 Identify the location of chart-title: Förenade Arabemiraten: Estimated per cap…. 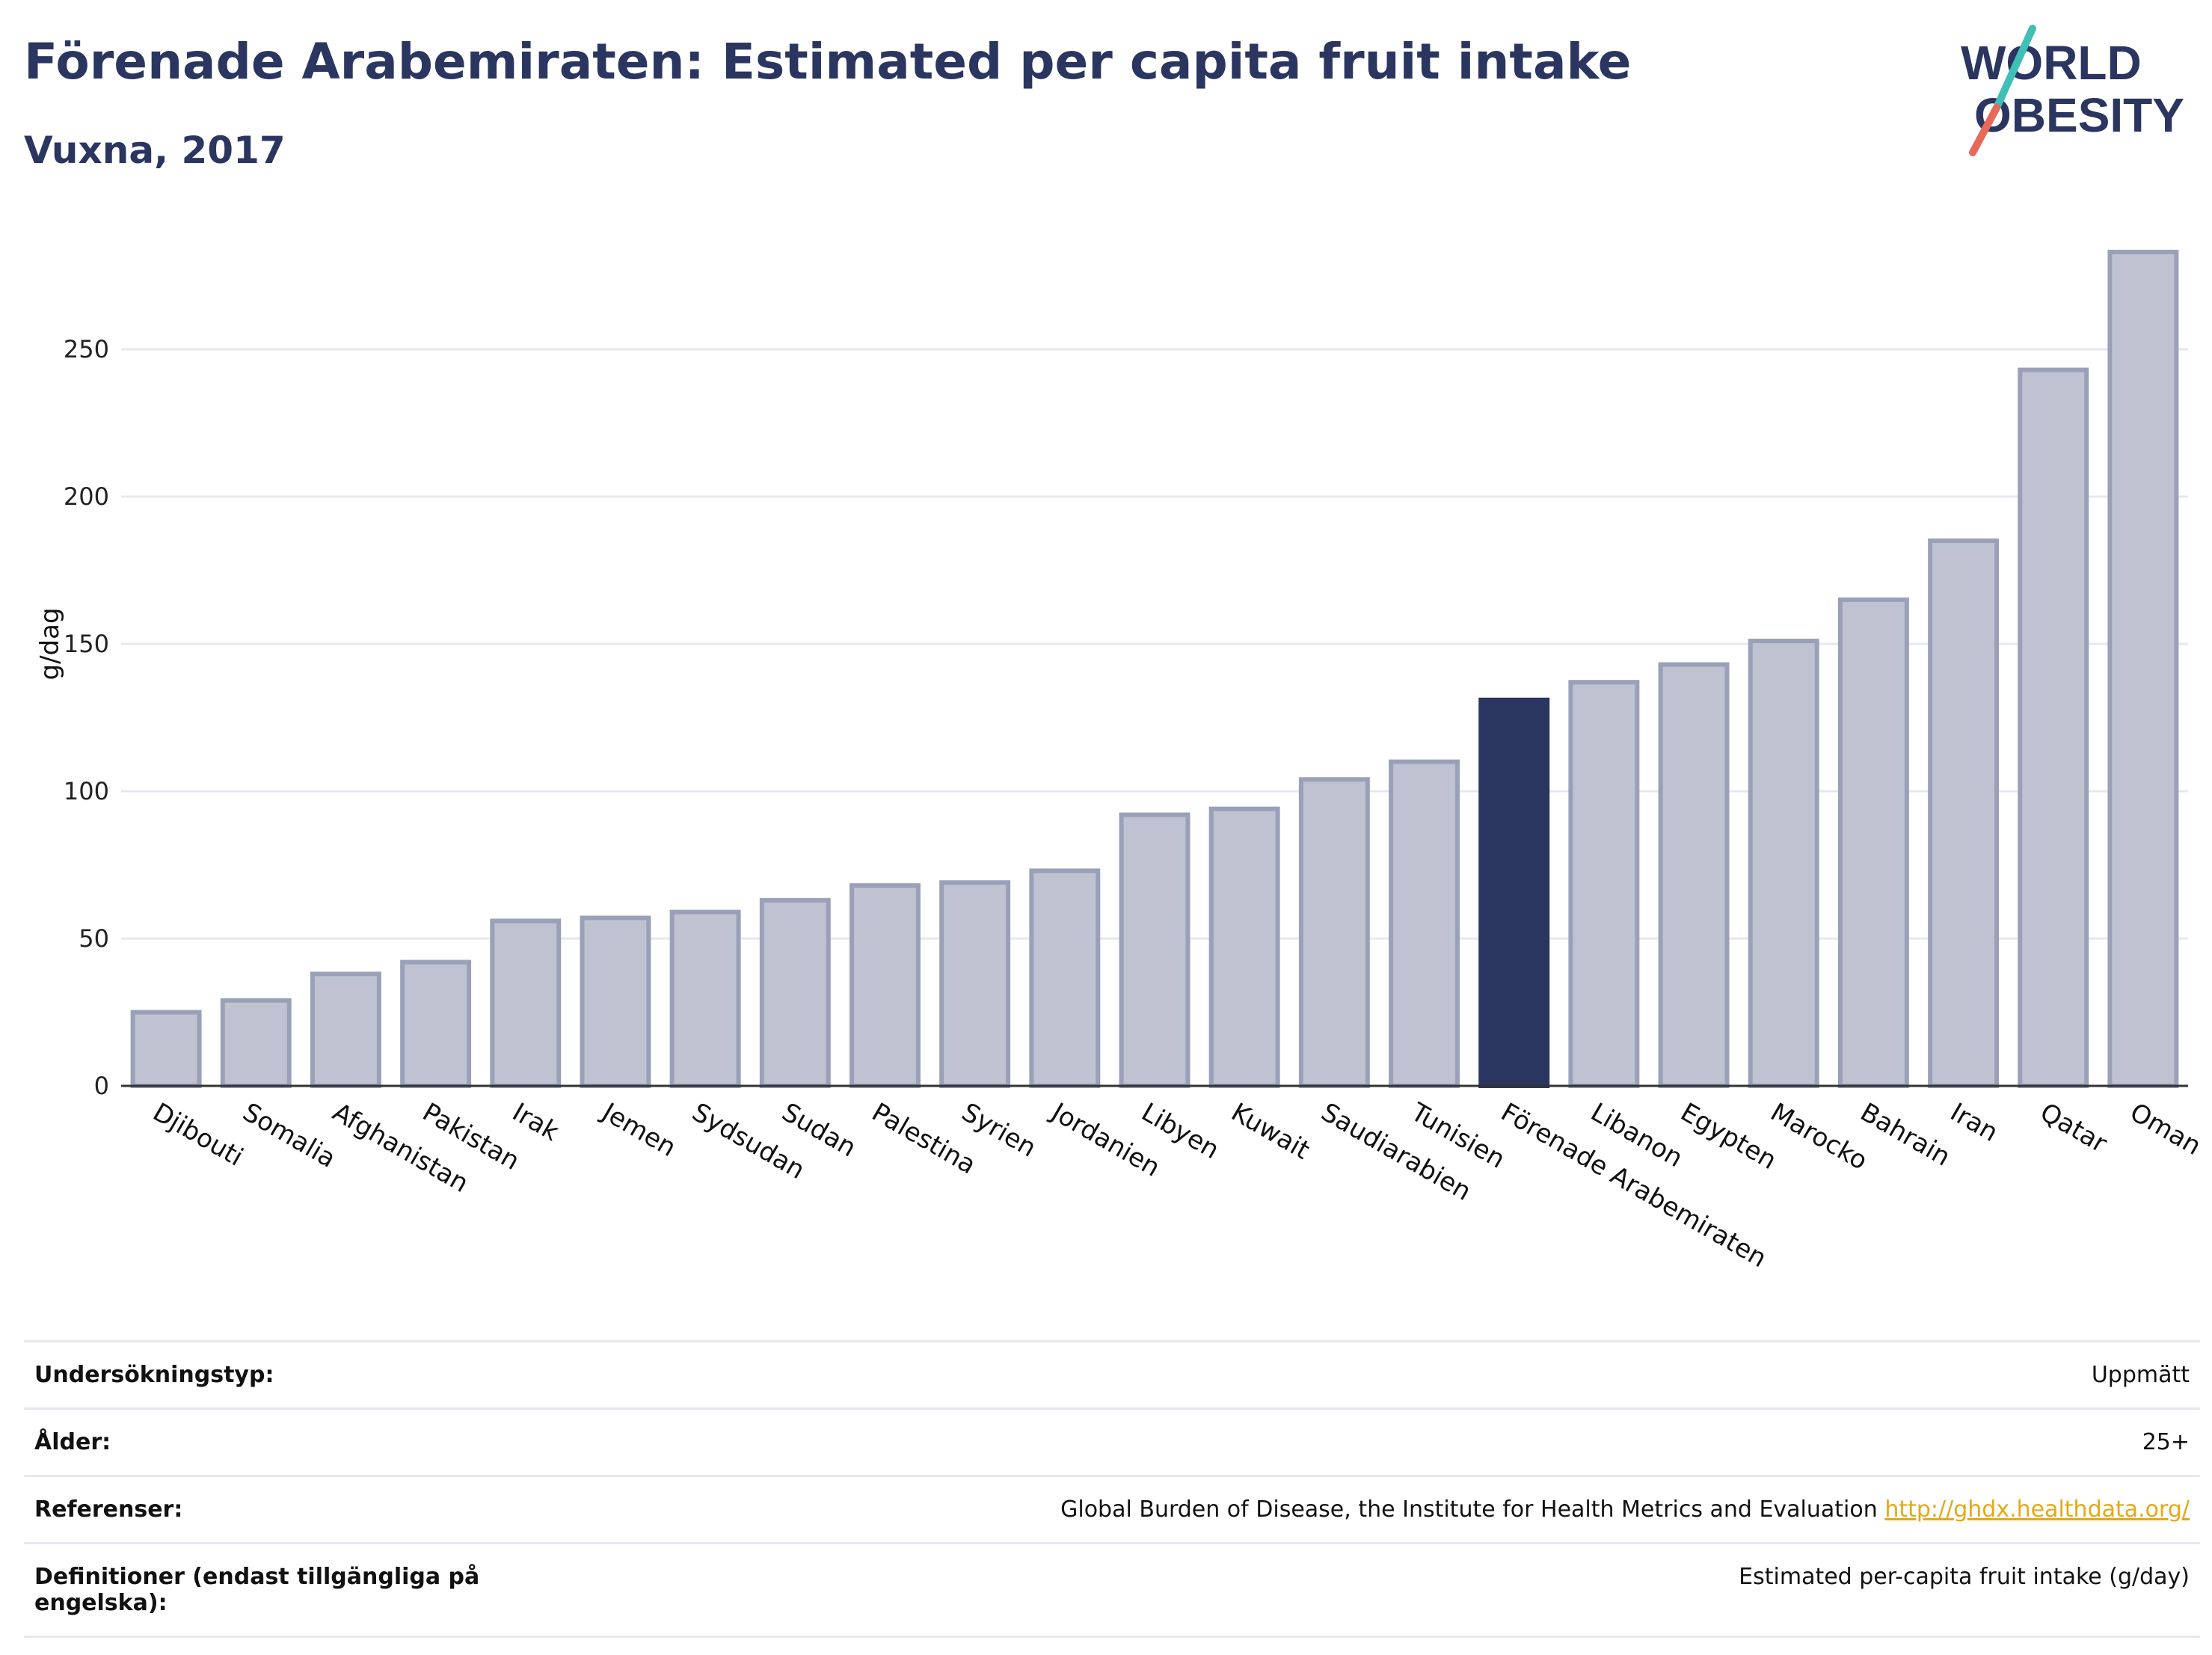
(828, 61).